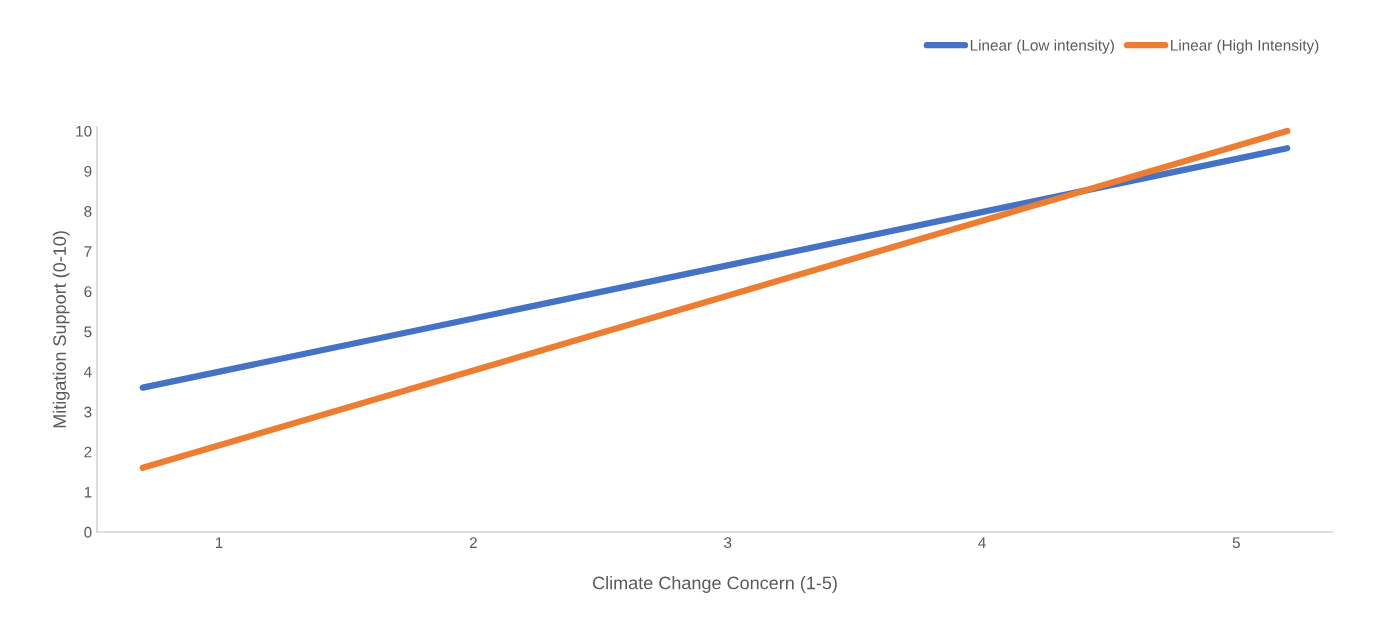 The image size is (1398, 625). What do you see at coordinates (88, 292) in the screenshot?
I see `y-tick-label: 6` at bounding box center [88, 292].